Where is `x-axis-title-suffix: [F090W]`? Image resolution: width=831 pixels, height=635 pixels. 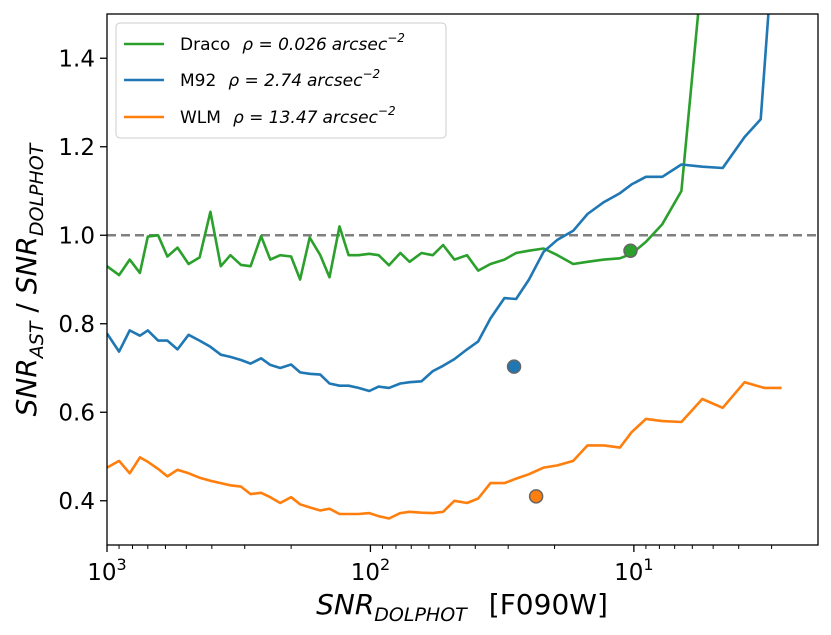 x-axis-title-suffix: [F090W] is located at coordinates (548, 604).